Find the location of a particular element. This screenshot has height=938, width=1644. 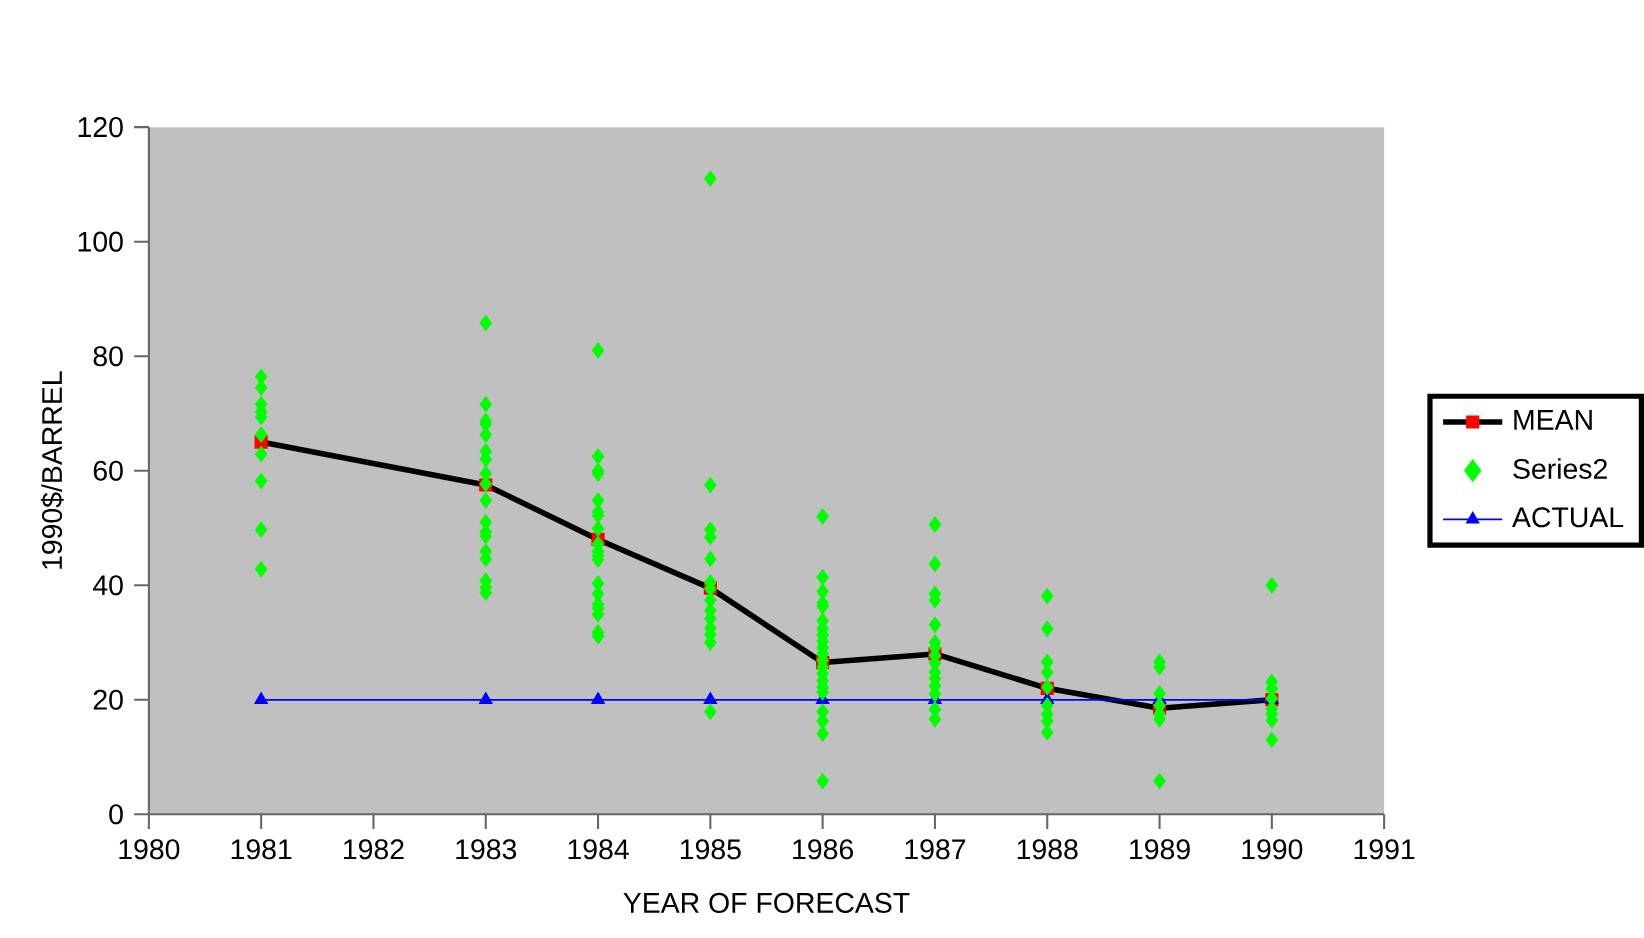

legend-label: ACTUAL is located at coordinates (1568, 517).